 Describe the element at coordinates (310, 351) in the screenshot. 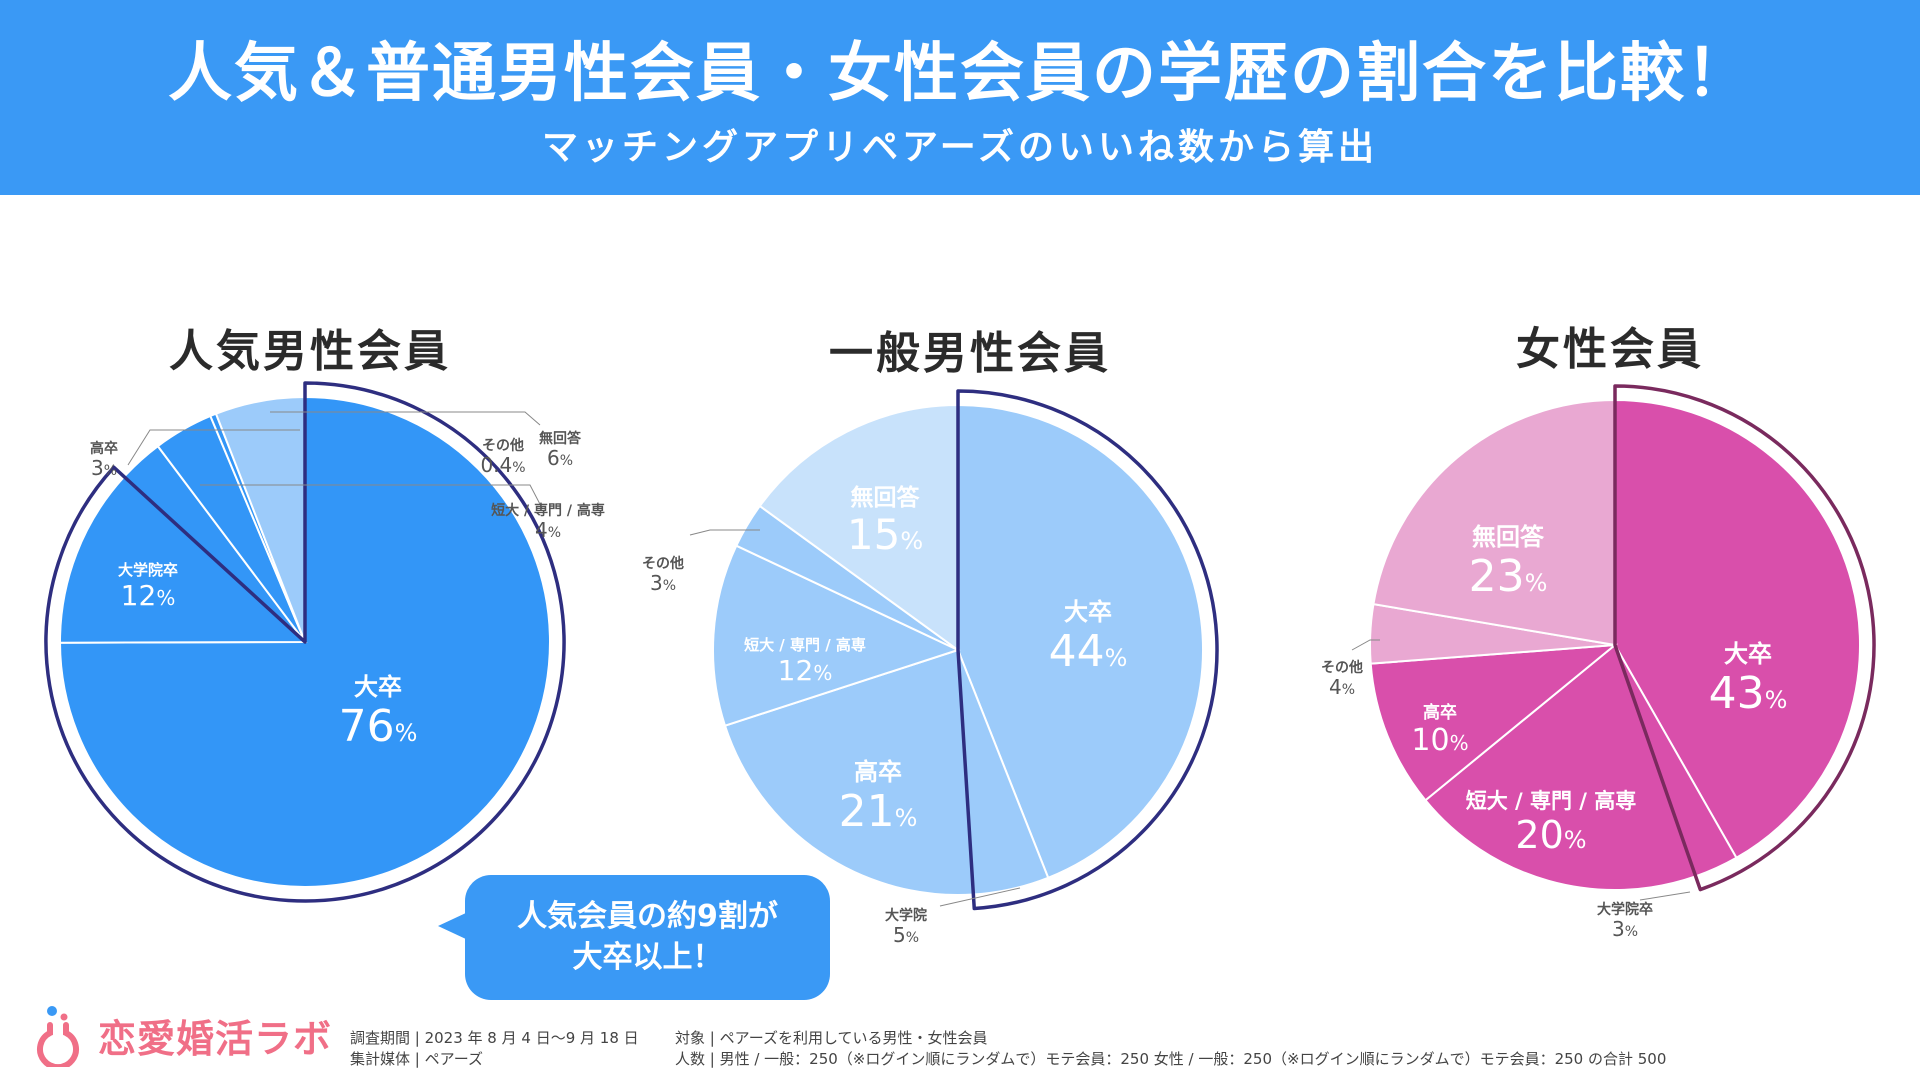

I see `chart-title-popular-male: 人気男性会員` at that location.